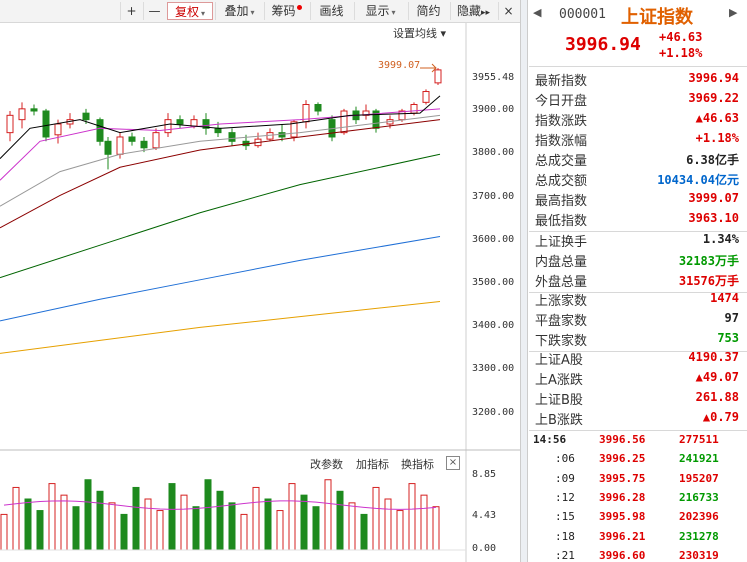  I want to click on vol-axis-top: 8.85, so click(484, 474).